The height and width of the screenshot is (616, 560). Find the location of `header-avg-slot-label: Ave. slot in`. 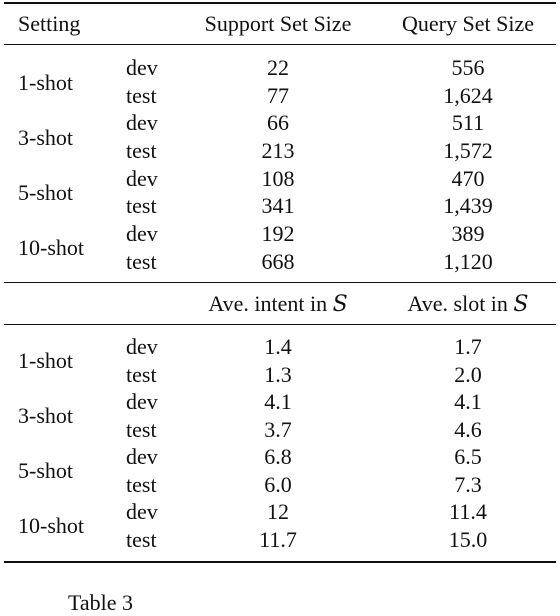

header-avg-slot-label: Ave. slot in is located at coordinates (460, 303).